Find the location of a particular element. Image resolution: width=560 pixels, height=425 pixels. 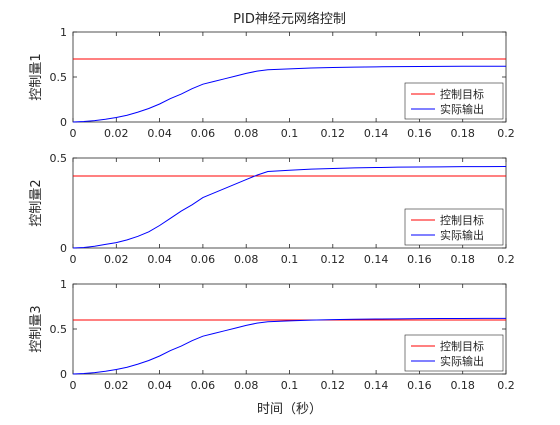

y-axis-label: 控制量2 is located at coordinates (36, 202).